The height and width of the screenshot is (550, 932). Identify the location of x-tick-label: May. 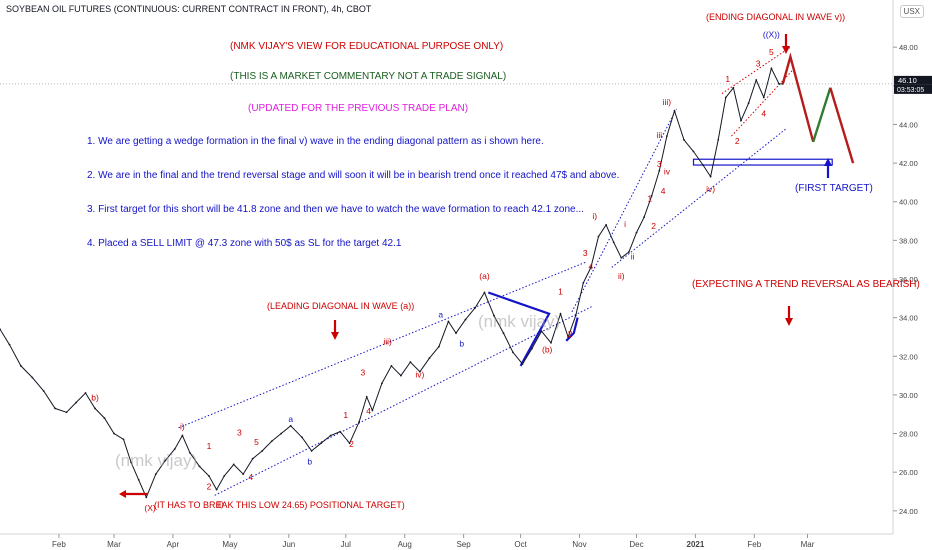
(229, 544).